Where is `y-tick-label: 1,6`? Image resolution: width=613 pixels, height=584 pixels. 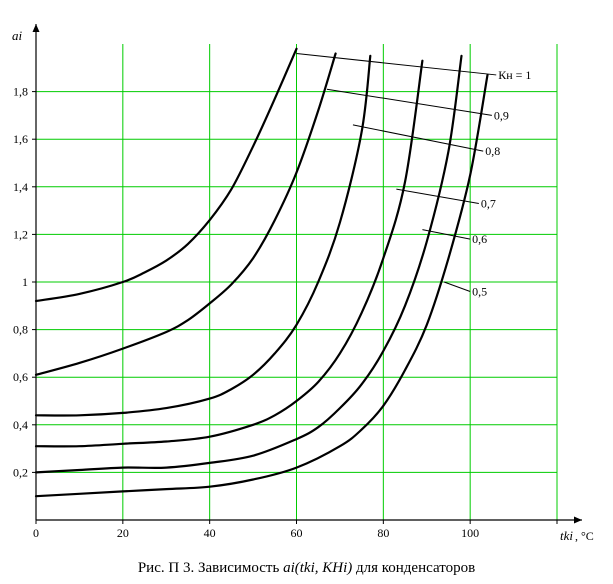 y-tick-label: 1,6 is located at coordinates (20, 139).